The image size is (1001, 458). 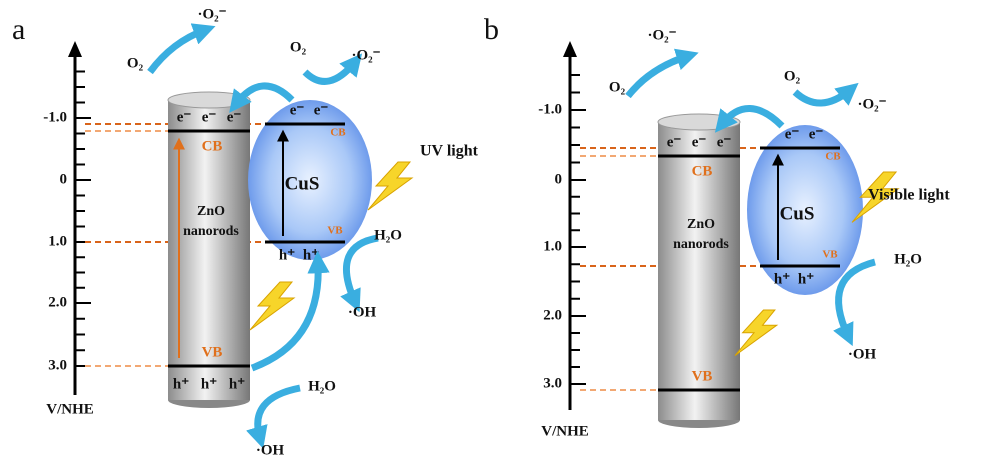 What do you see at coordinates (449, 151) in the screenshot?
I see `light-label: UV light` at bounding box center [449, 151].